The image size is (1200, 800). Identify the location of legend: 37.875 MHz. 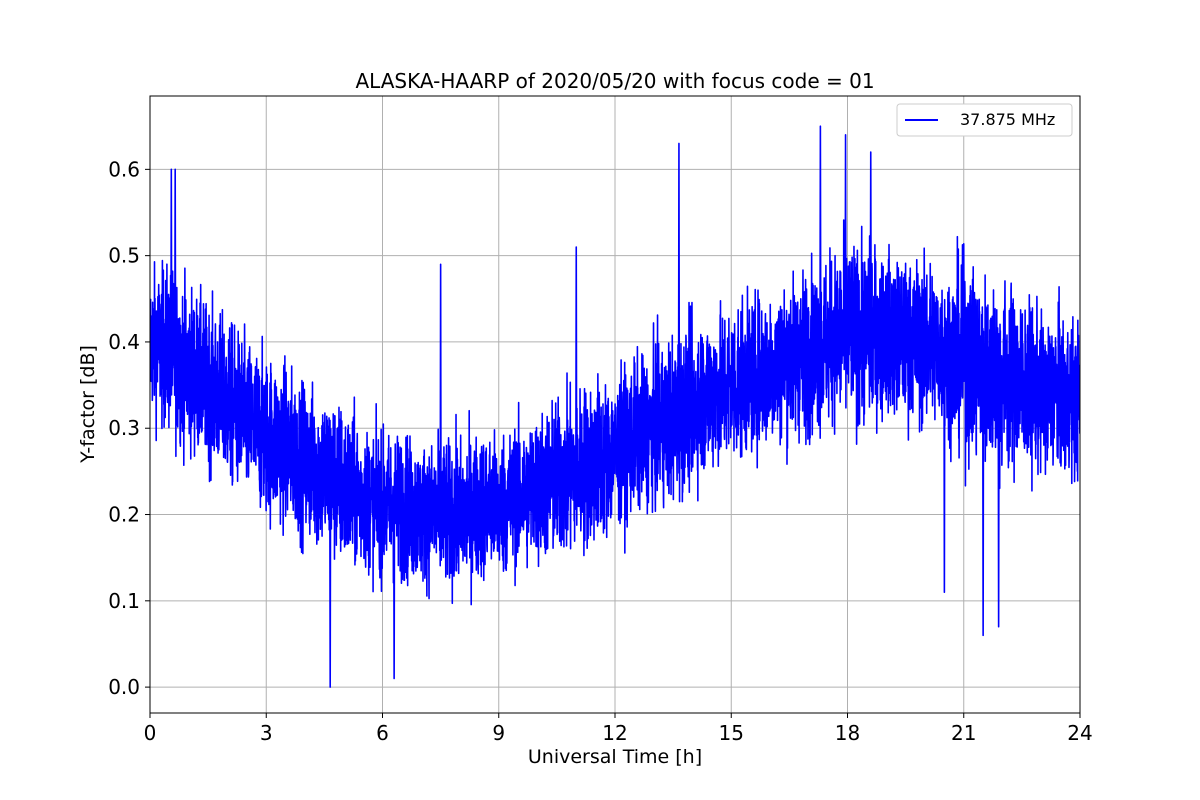
(984, 120).